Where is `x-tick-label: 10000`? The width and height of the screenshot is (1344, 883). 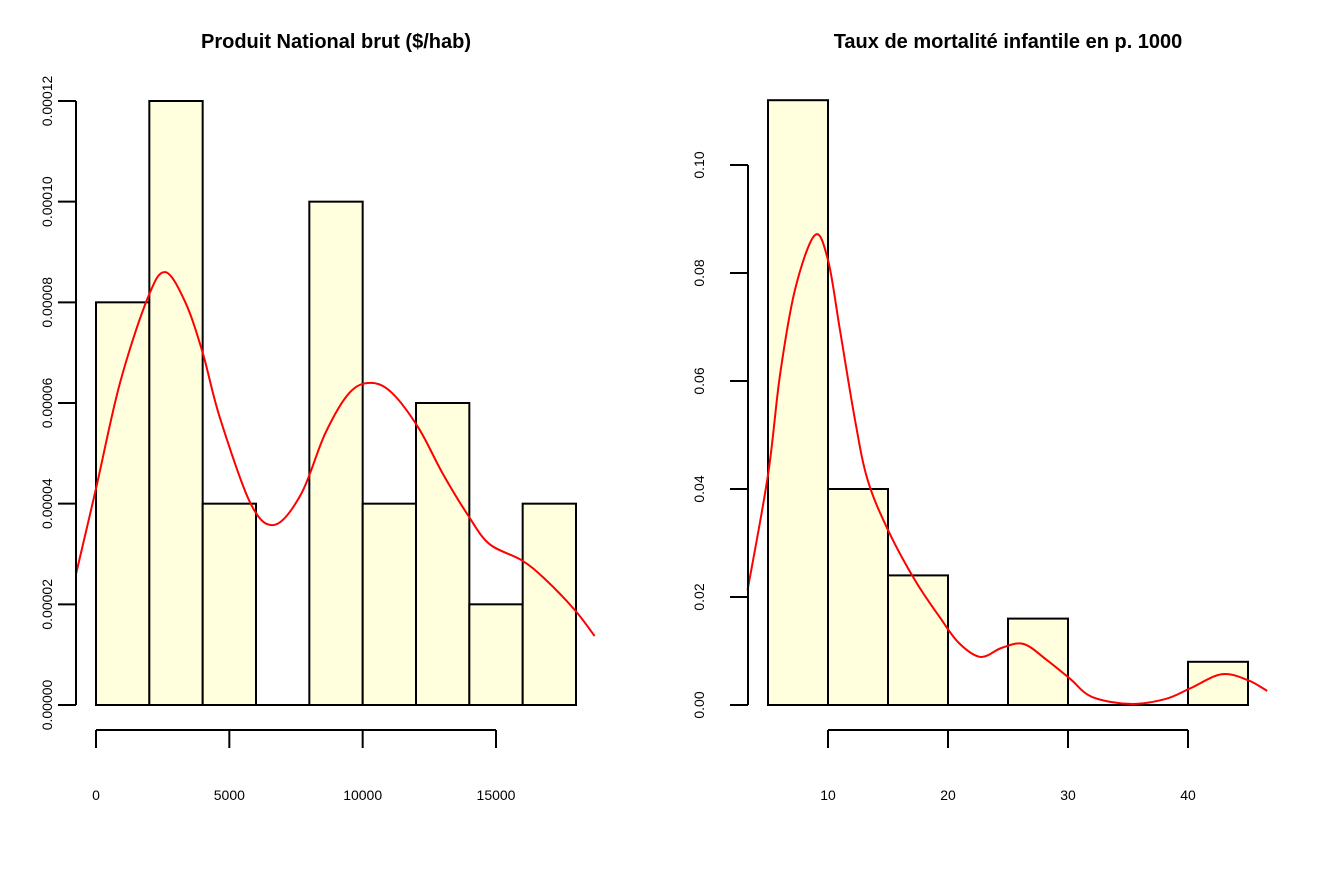 x-tick-label: 10000 is located at coordinates (362, 795).